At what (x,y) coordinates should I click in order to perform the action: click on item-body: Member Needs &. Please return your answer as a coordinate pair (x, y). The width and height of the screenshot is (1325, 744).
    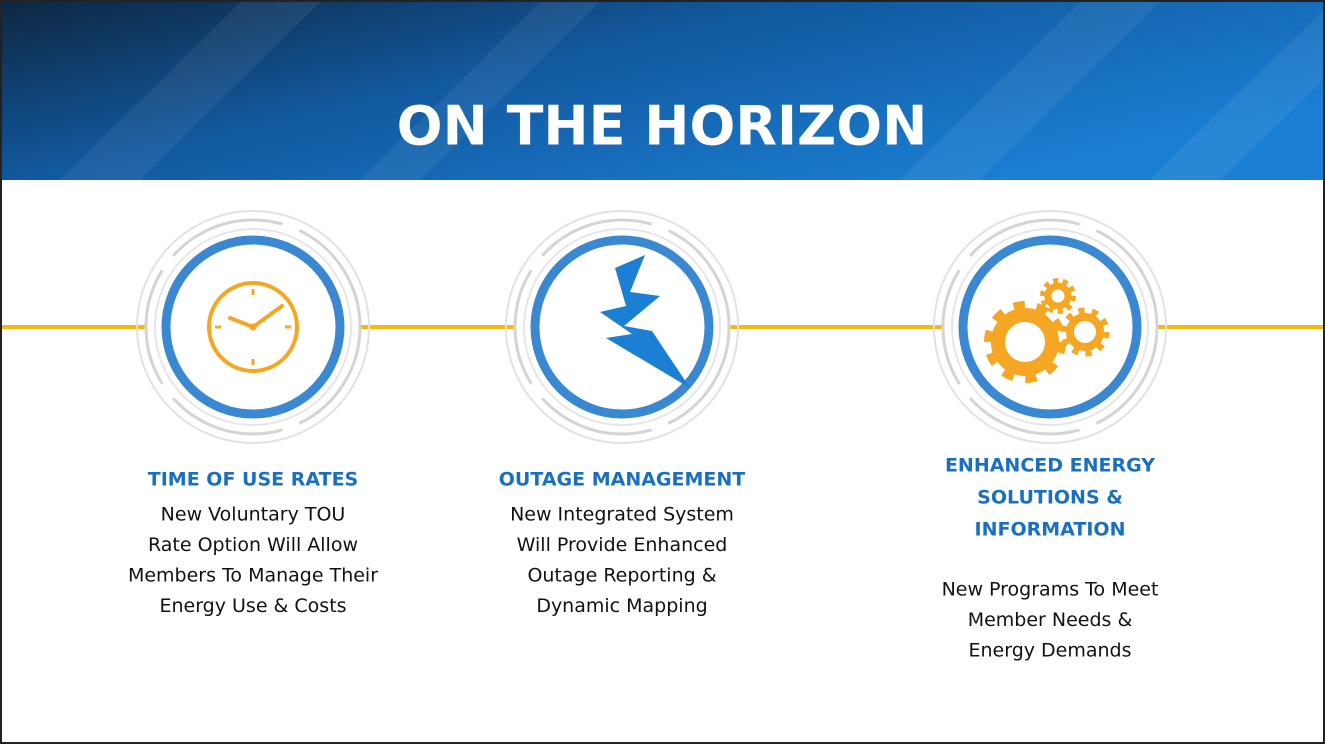
    Looking at the image, I should click on (1050, 620).